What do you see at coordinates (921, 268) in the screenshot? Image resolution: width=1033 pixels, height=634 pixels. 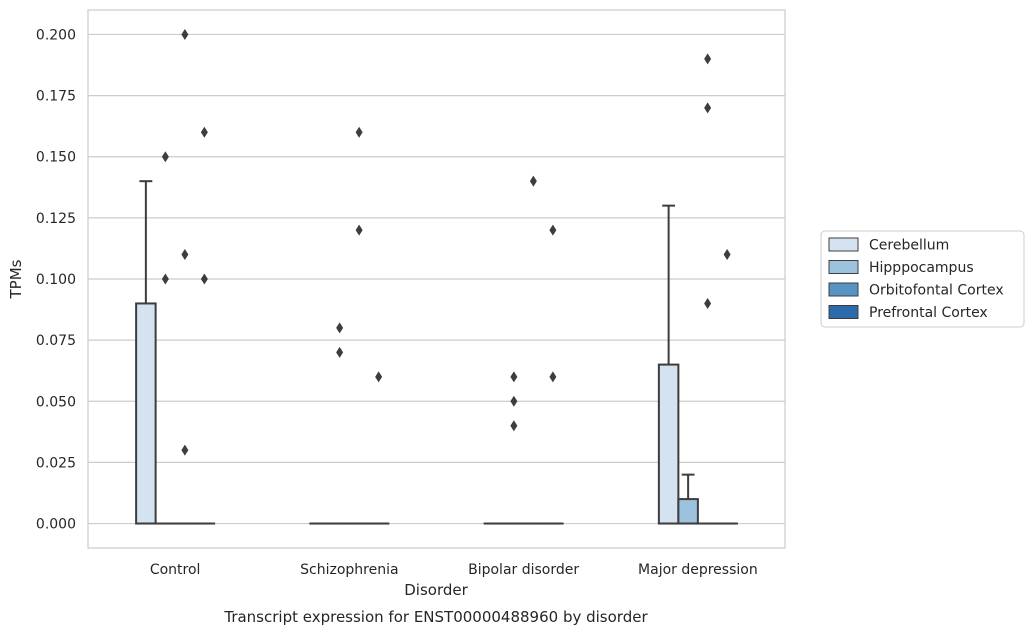 I see `legend-label: Hipppocampus` at bounding box center [921, 268].